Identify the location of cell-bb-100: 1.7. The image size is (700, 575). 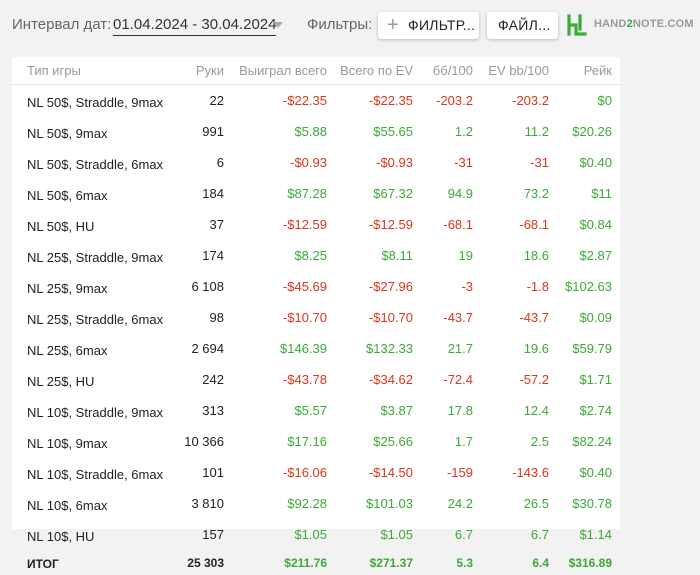
(463, 441).